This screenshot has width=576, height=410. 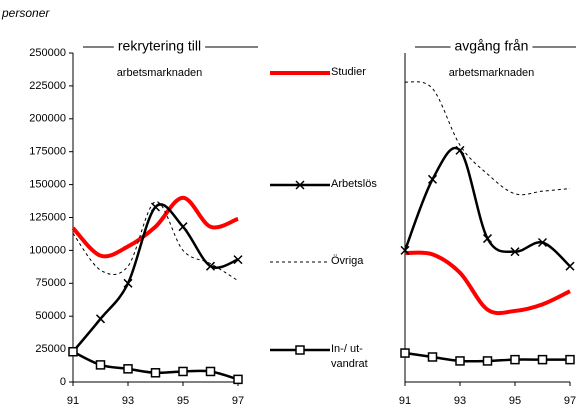 What do you see at coordinates (349, 356) in the screenshot?
I see `legend-label: In-/ ut- vandrat` at bounding box center [349, 356].